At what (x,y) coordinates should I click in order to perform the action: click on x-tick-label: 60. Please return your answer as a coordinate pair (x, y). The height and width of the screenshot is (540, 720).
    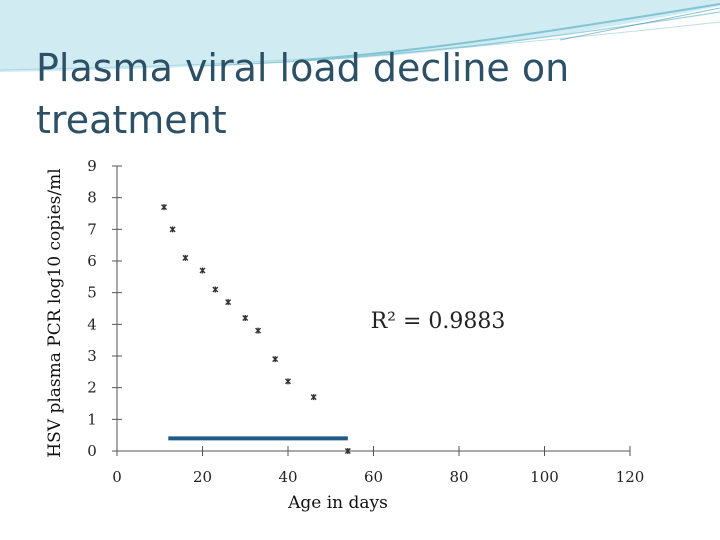
    Looking at the image, I should click on (373, 477).